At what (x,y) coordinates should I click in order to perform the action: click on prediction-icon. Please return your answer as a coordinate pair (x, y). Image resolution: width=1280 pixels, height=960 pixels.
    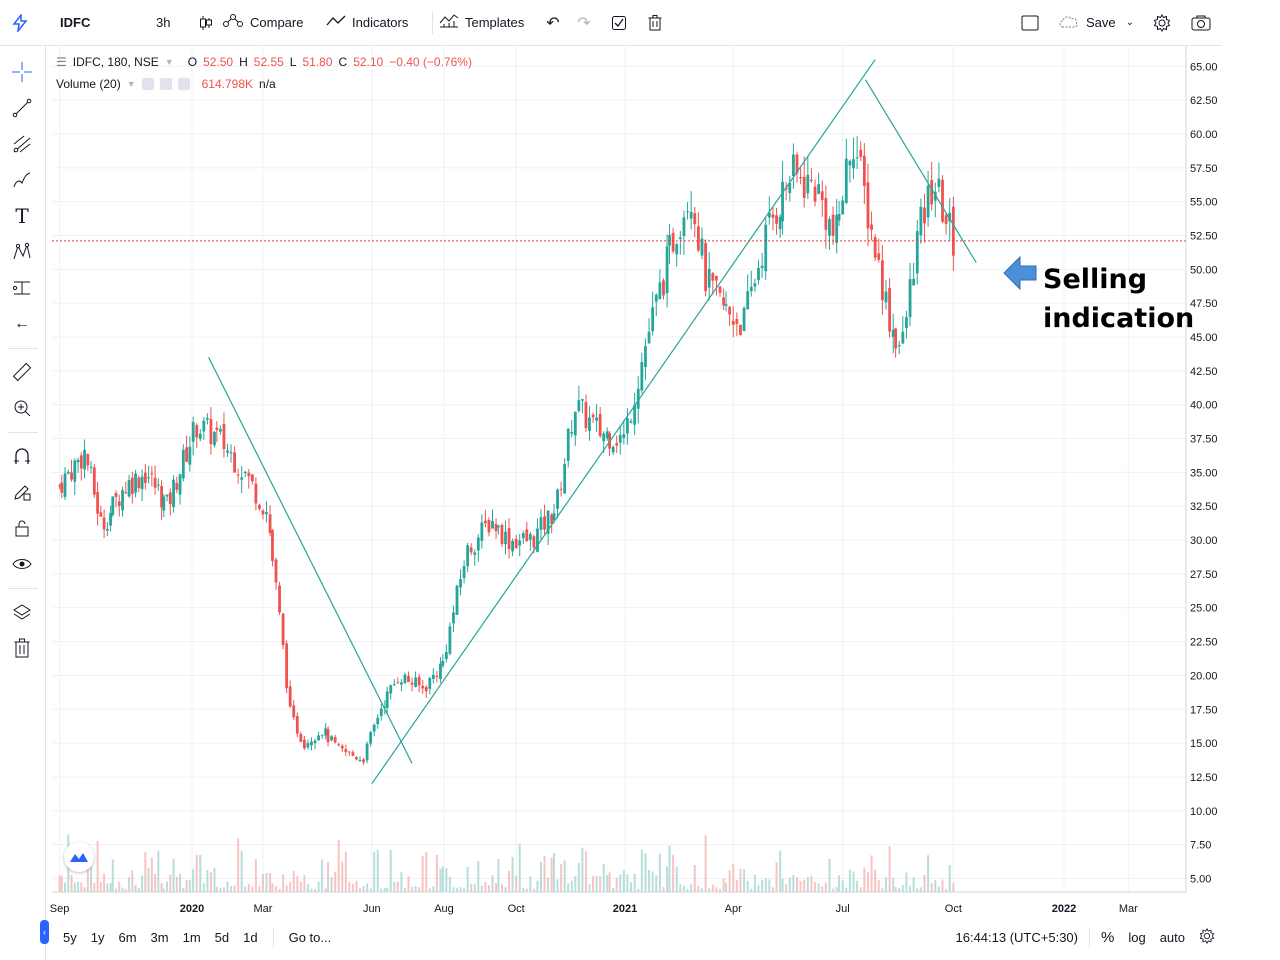
    Looking at the image, I should click on (22, 288).